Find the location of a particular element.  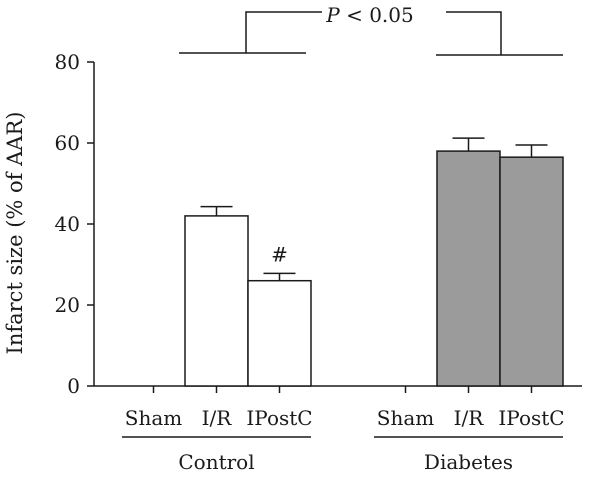

y-tick-label: 40 is located at coordinates (67, 224).